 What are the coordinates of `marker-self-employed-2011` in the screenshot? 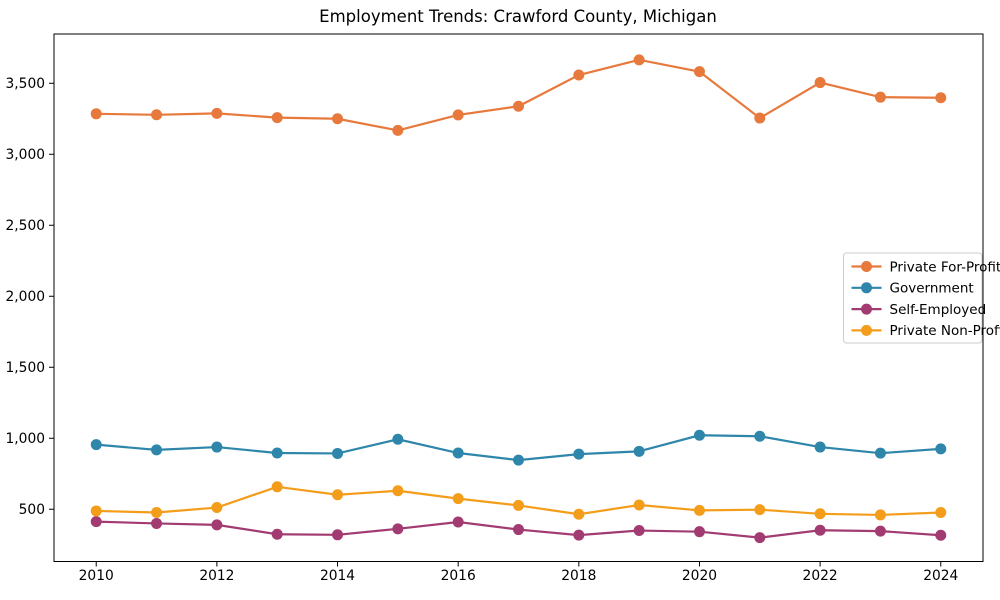 It's located at (157, 523).